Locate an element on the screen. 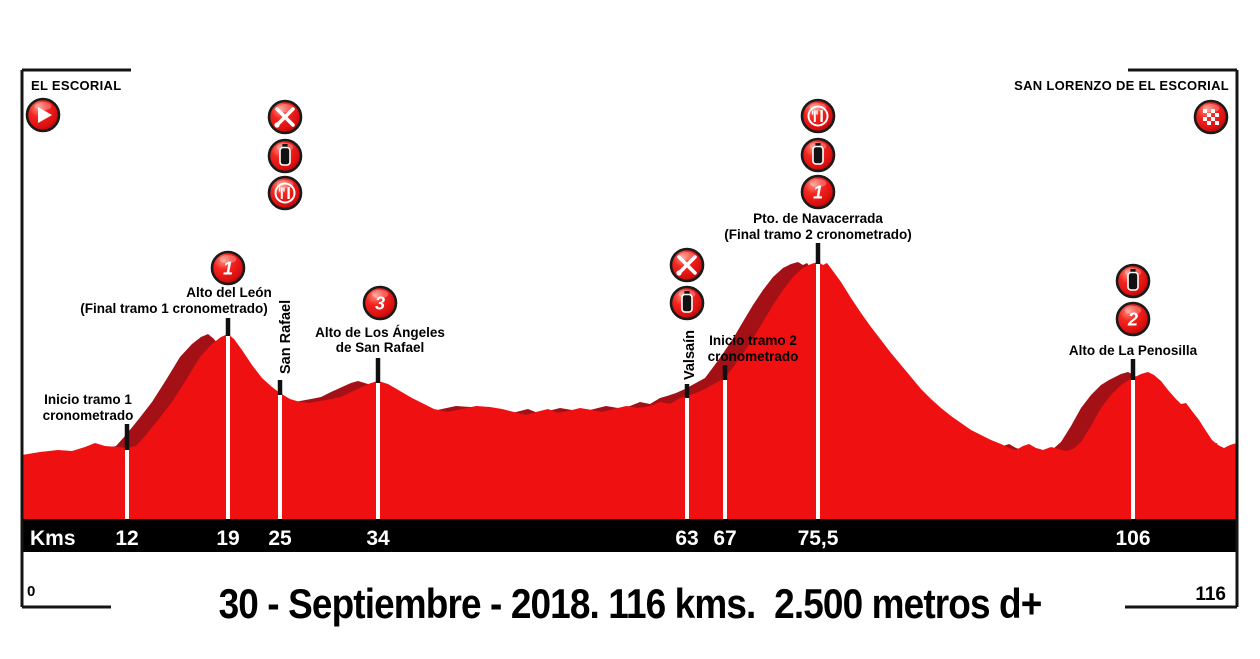 This screenshot has height=659, width=1260. scale-end-label: 116 is located at coordinates (1210, 594).